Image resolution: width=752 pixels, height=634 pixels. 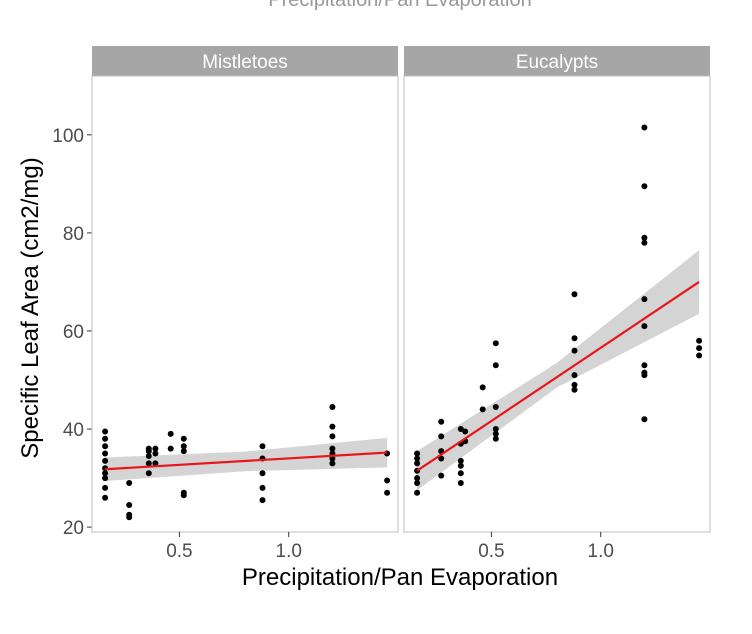 I want to click on strip-label: Mistletoes, so click(x=245, y=62).